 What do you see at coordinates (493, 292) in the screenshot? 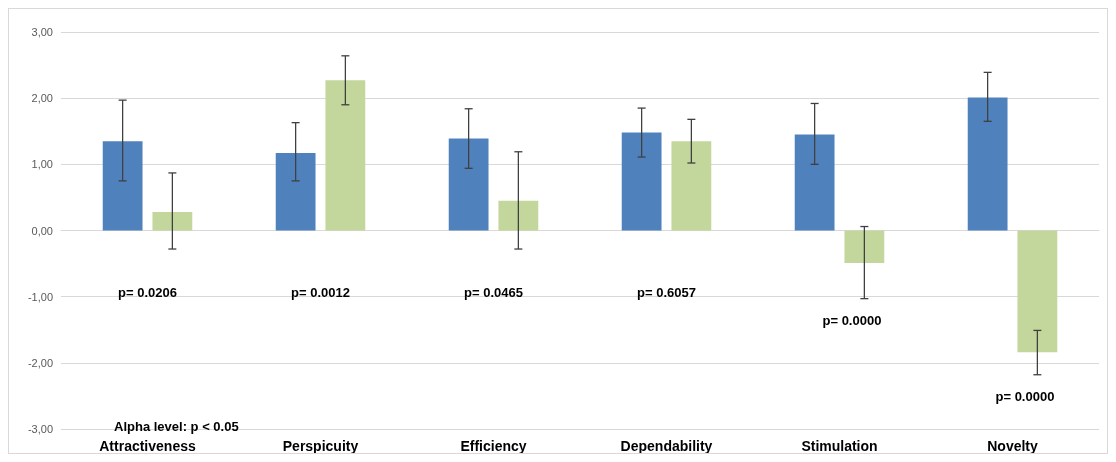
I see `annotation: p= 0.0465` at bounding box center [493, 292].